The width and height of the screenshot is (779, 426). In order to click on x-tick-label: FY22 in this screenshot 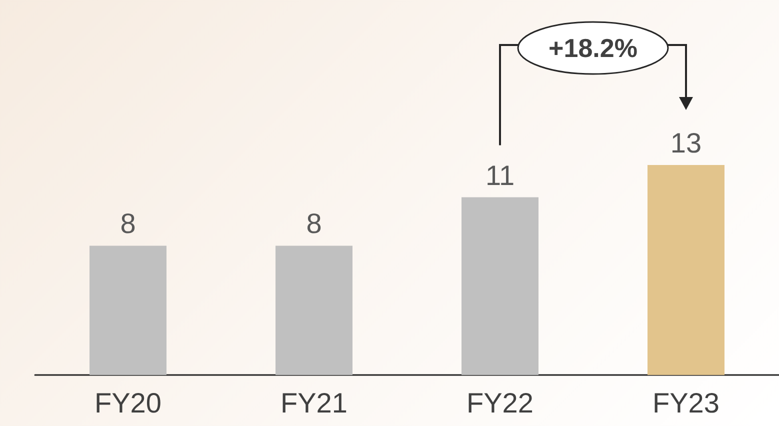, I will do `click(500, 403)`.